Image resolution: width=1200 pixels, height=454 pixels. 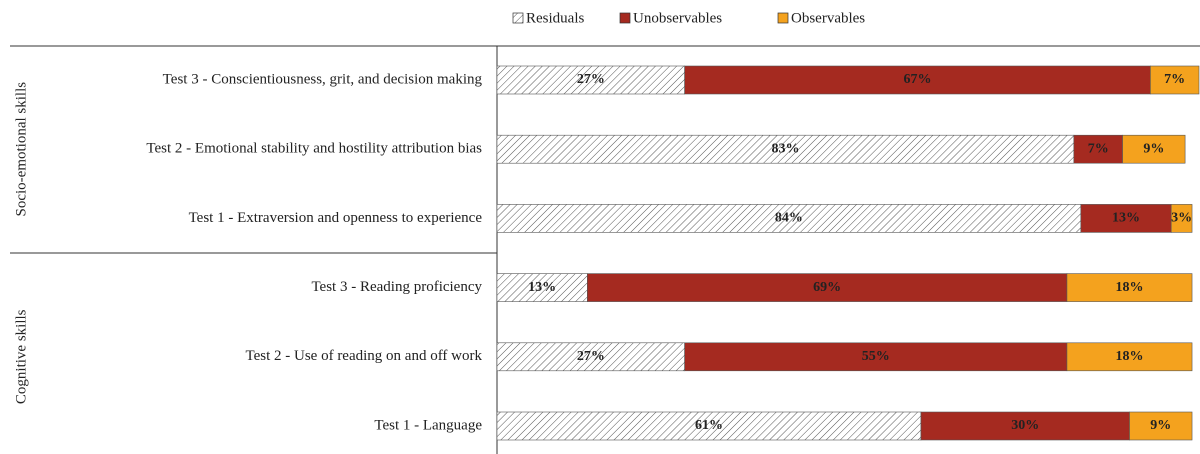 I want to click on value-label: 84%, so click(x=789, y=218).